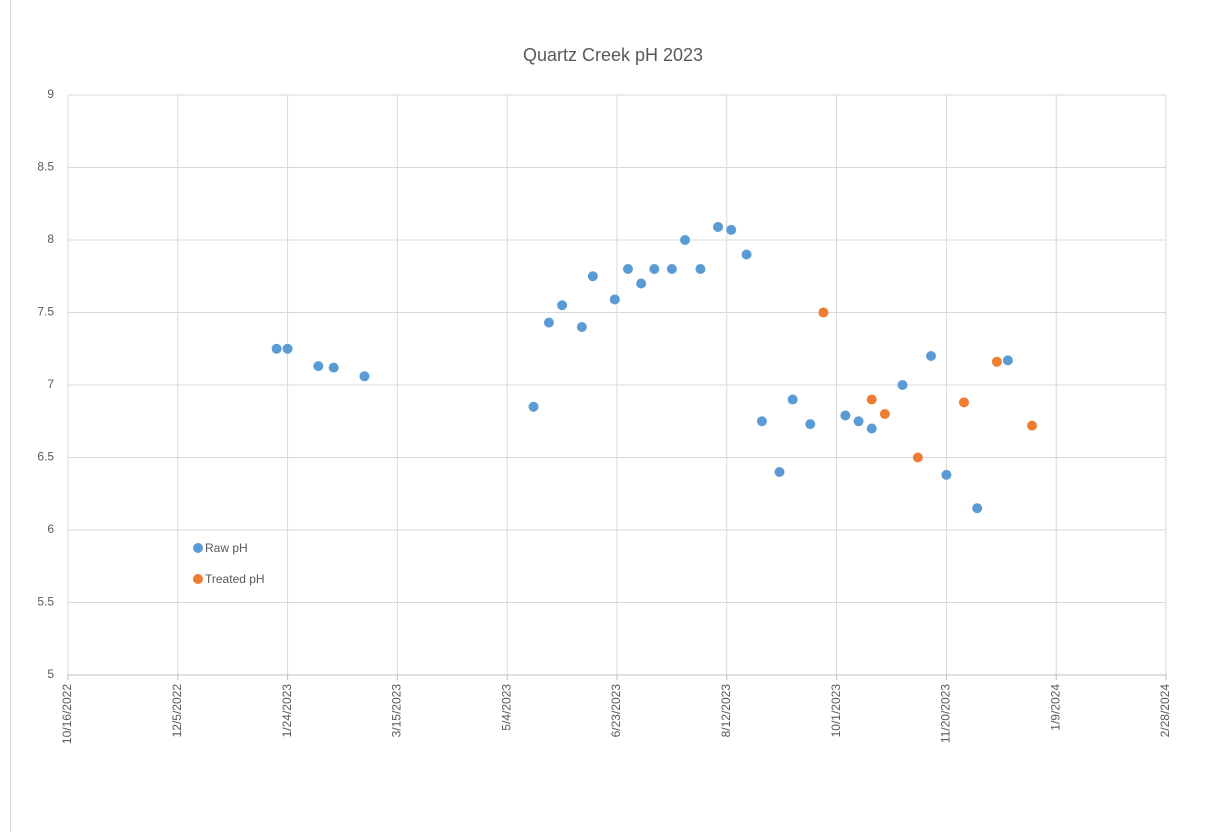 Image resolution: width=1215 pixels, height=832 pixels. Describe the element at coordinates (50, 239) in the screenshot. I see `y-tick-label: 8` at that location.